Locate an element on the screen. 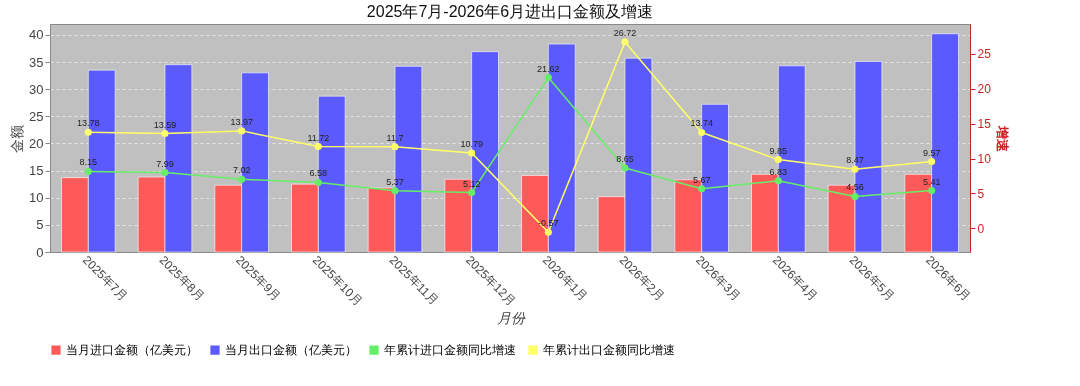 The image size is (1080, 386). y-tick-label: 0 is located at coordinates (40, 252).